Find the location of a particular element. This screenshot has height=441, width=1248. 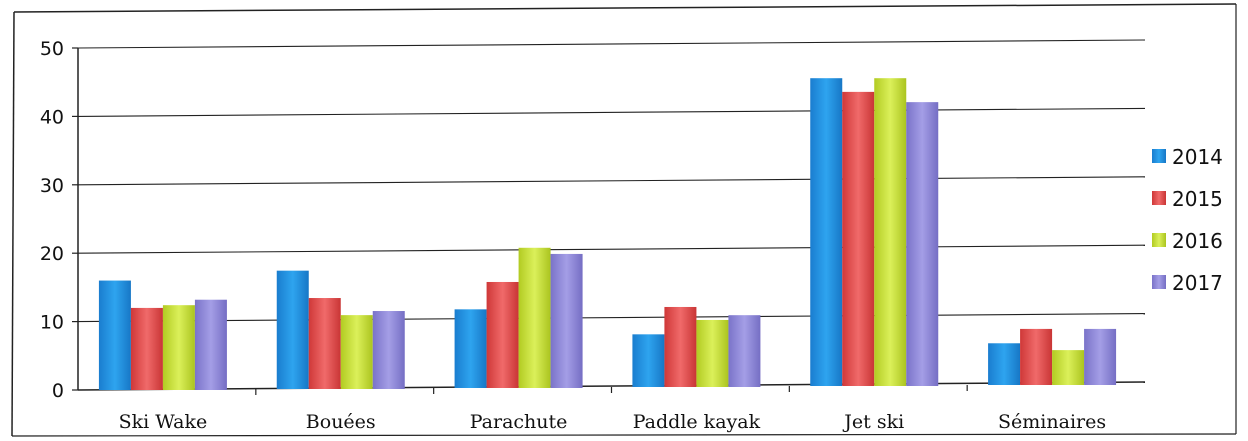

legend: 2014 2015 2016 2017 is located at coordinates (1187, 220).